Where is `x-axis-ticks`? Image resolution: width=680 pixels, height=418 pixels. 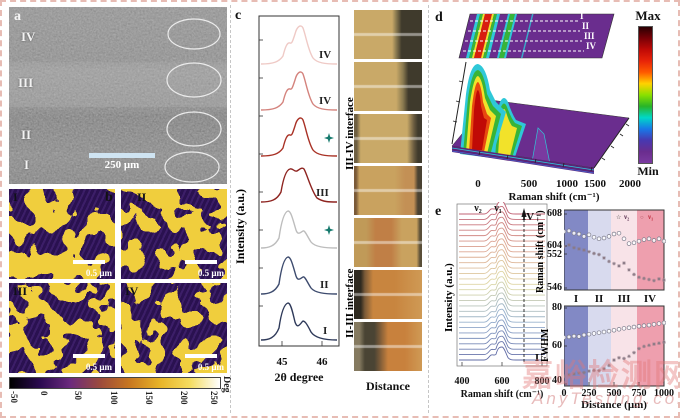
x-axis-ticks is located at coordinates (535, 161).